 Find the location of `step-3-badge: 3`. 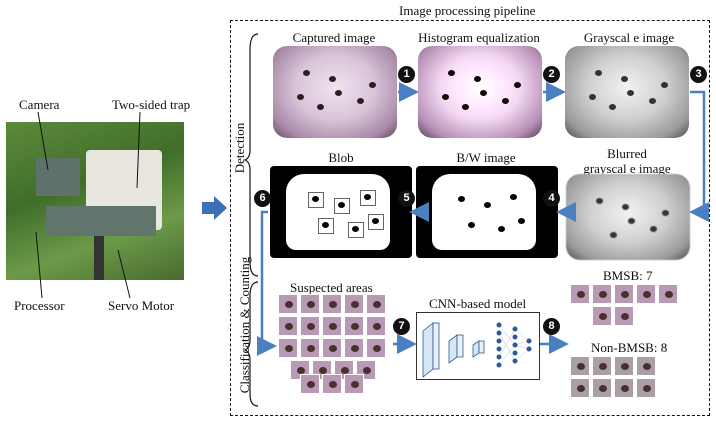

step-3-badge: 3 is located at coordinates (698, 74).